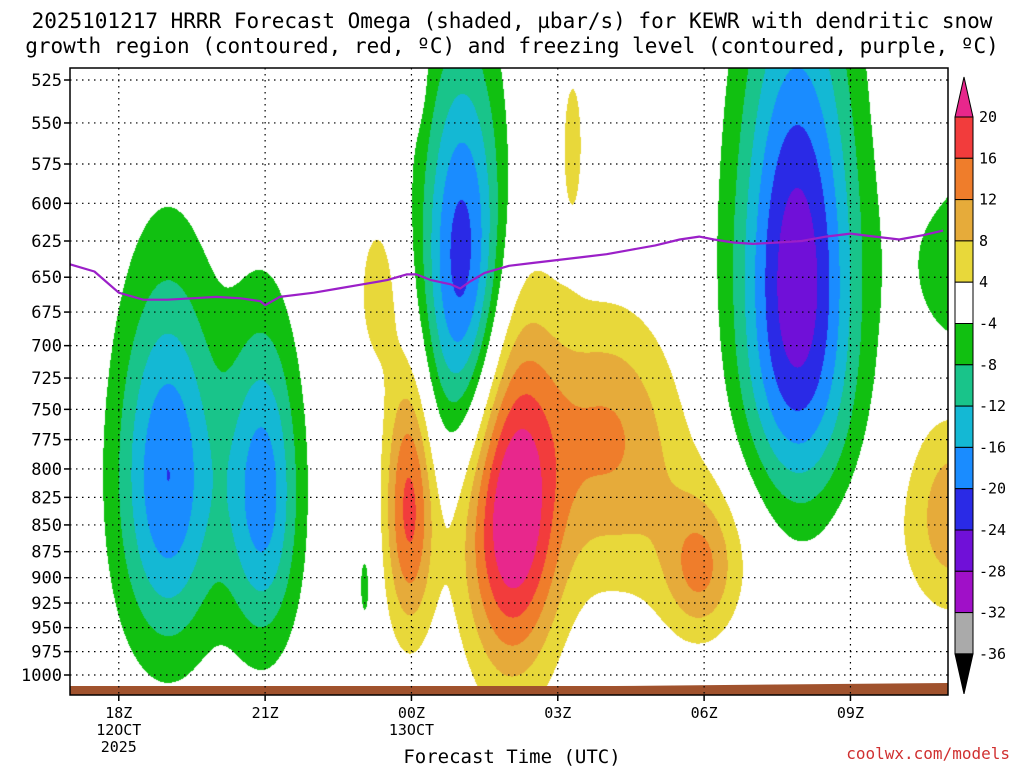  What do you see at coordinates (46, 347) in the screenshot?
I see `y-tick-label: 700` at bounding box center [46, 347].